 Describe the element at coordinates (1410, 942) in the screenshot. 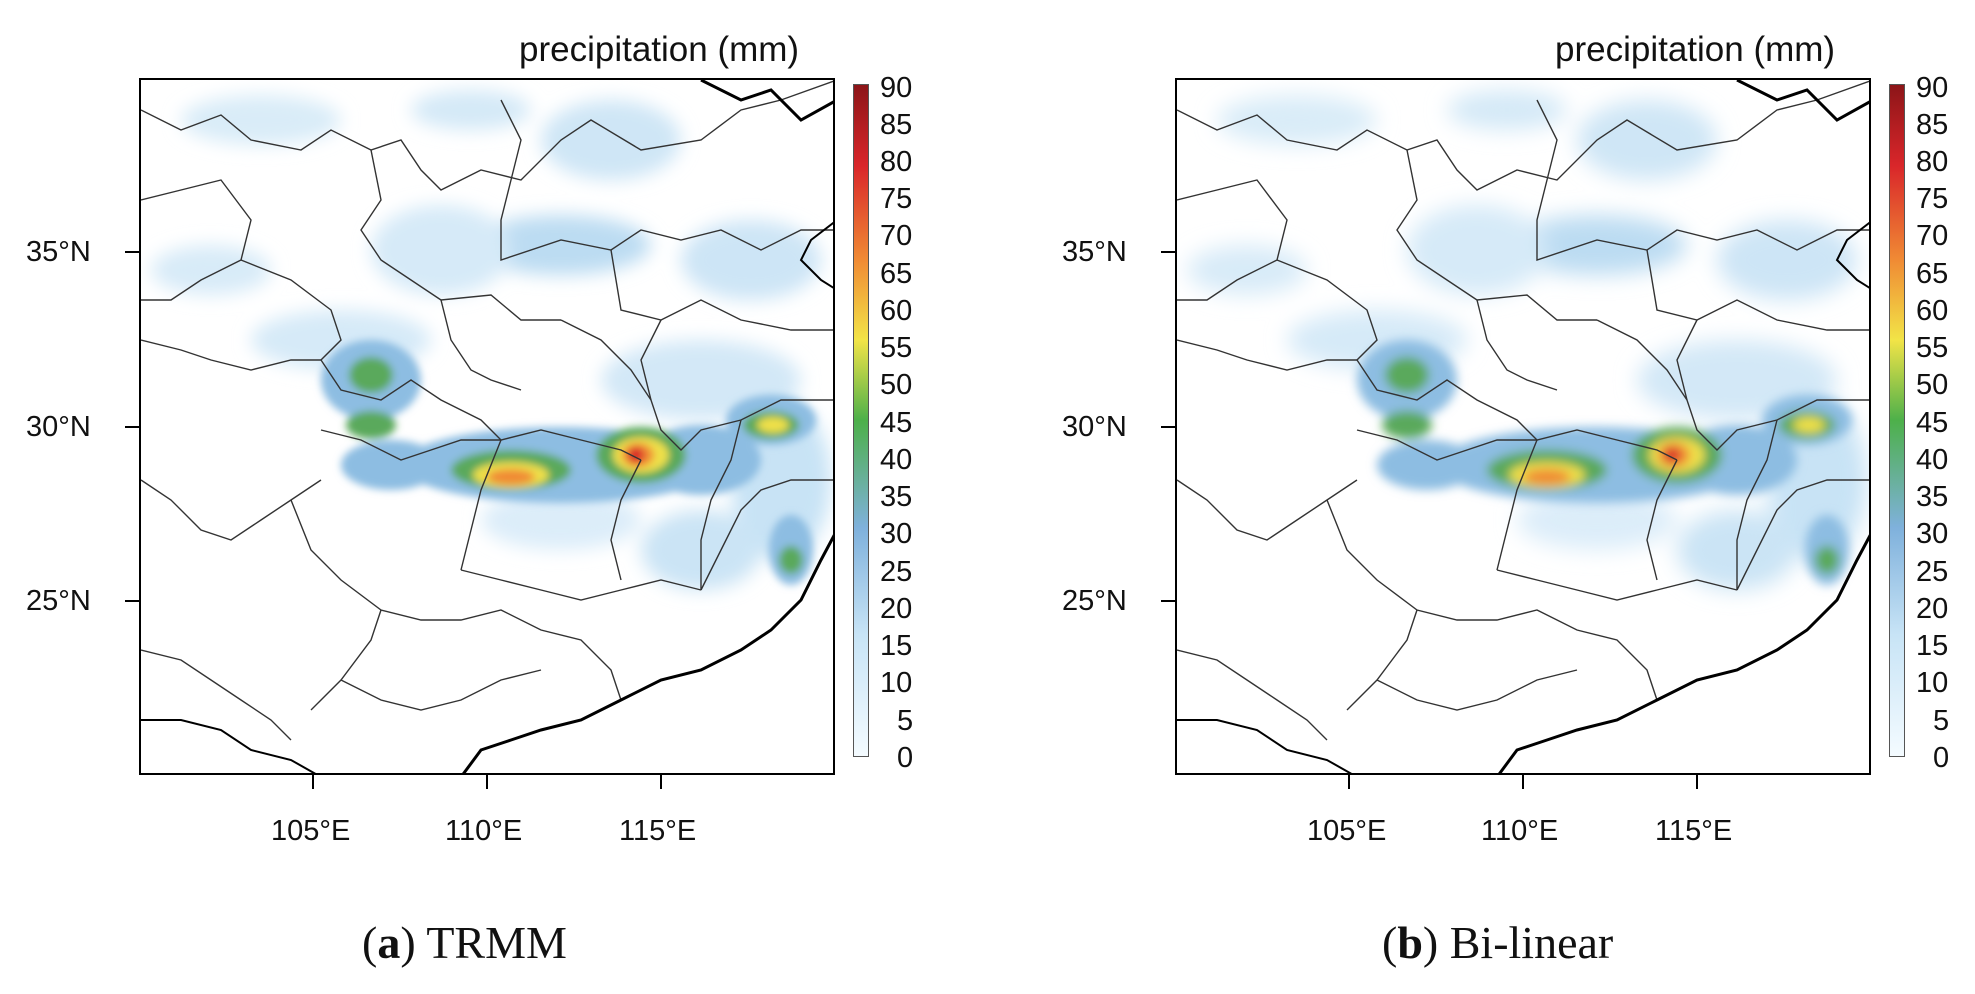

I see `panel-letter: b` at that location.